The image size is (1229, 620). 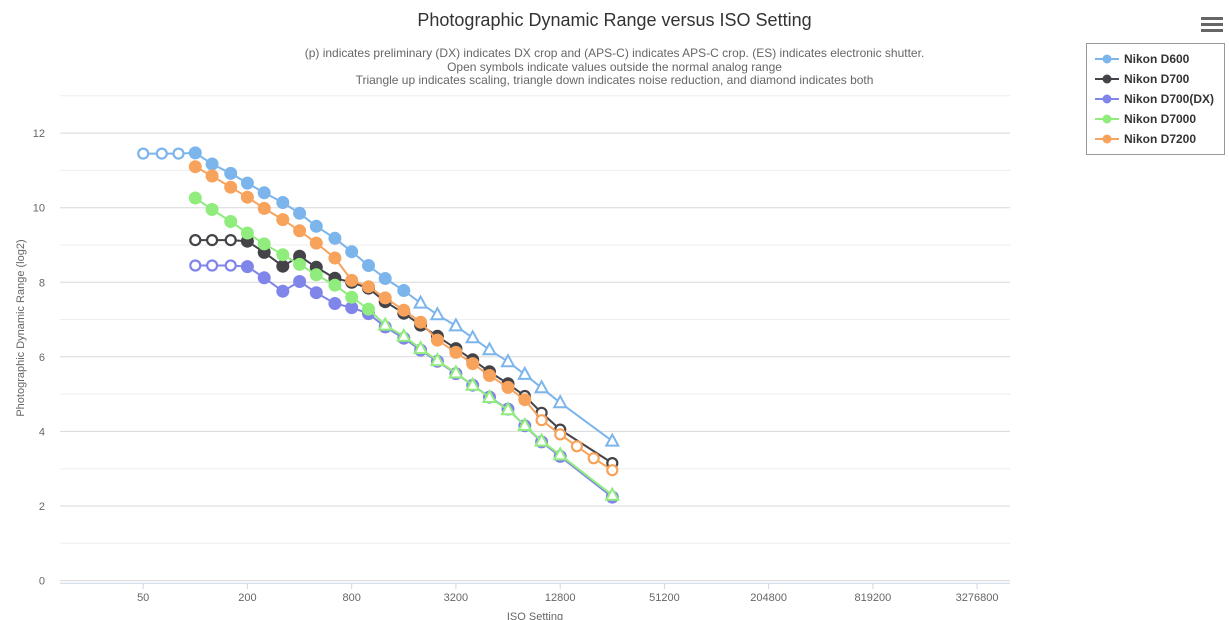 I want to click on legend-item-nikon-d700-dx: Nikon D700(DX), so click(x=1155, y=99).